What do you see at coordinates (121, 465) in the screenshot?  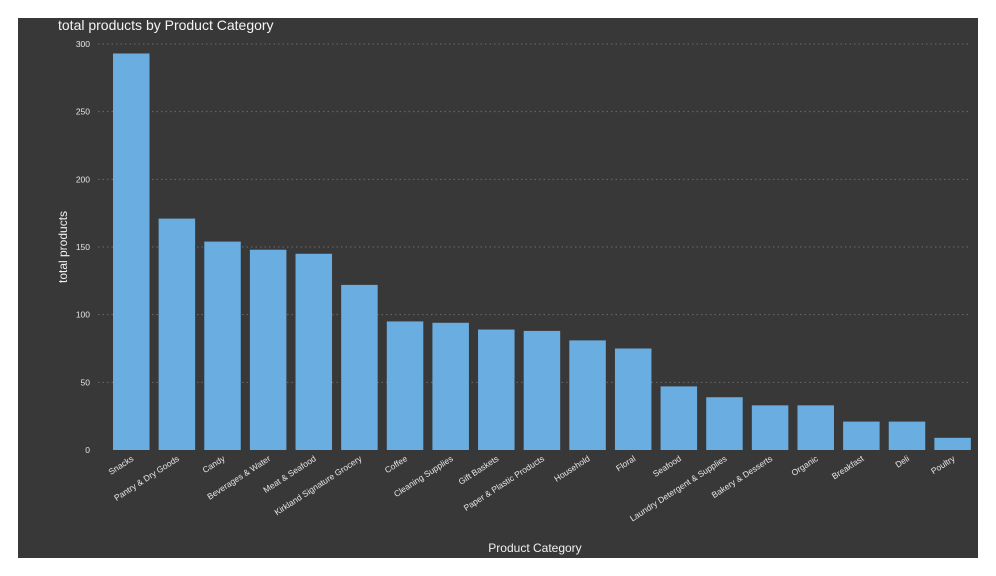 I see `x-tick-label: Snacks` at bounding box center [121, 465].